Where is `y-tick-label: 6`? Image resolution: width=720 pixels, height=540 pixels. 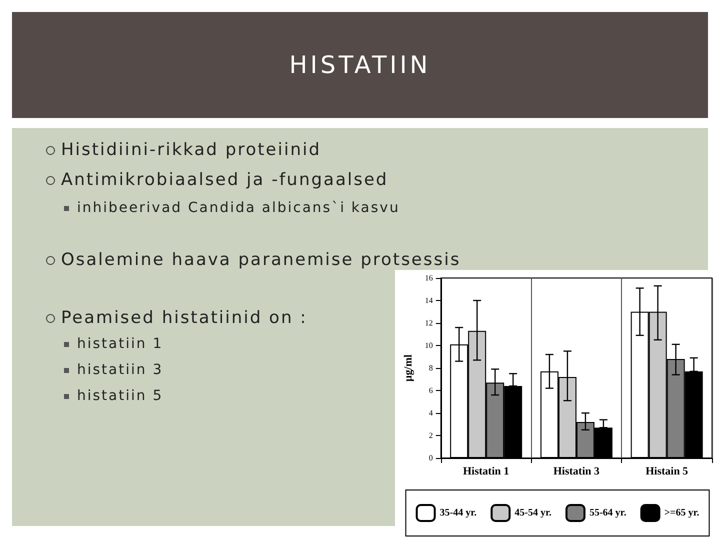 y-tick-label: 6 is located at coordinates (430, 390).